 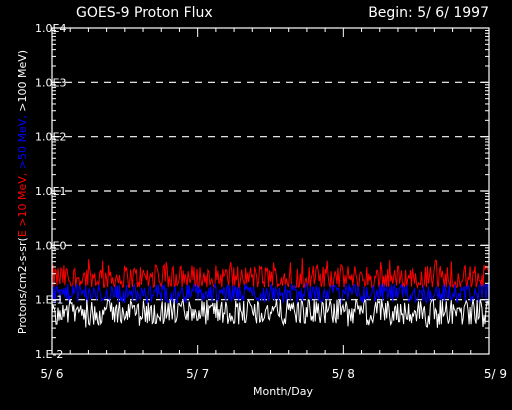 I want to click on y-tick-label: 1.0E2, so click(x=50, y=137).